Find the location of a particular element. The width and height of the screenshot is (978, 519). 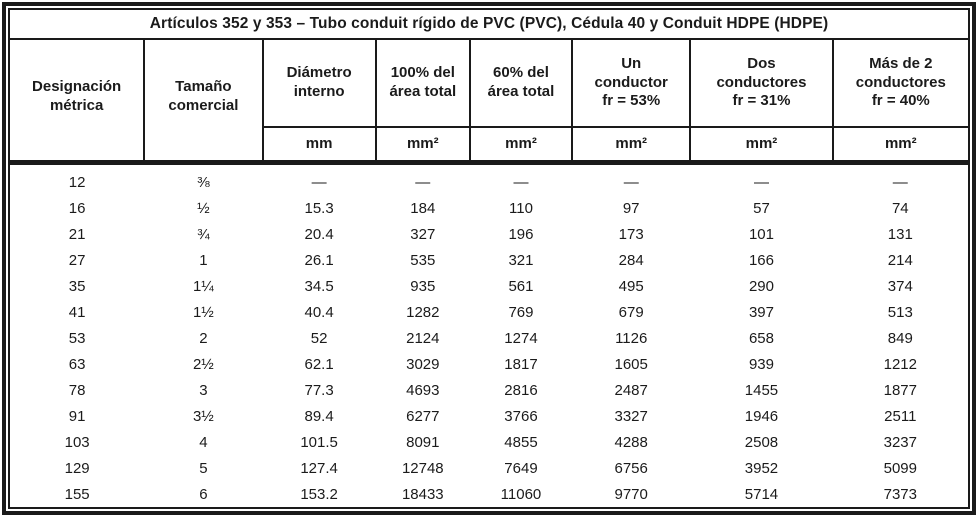

table-cell: 1126 is located at coordinates (631, 338).